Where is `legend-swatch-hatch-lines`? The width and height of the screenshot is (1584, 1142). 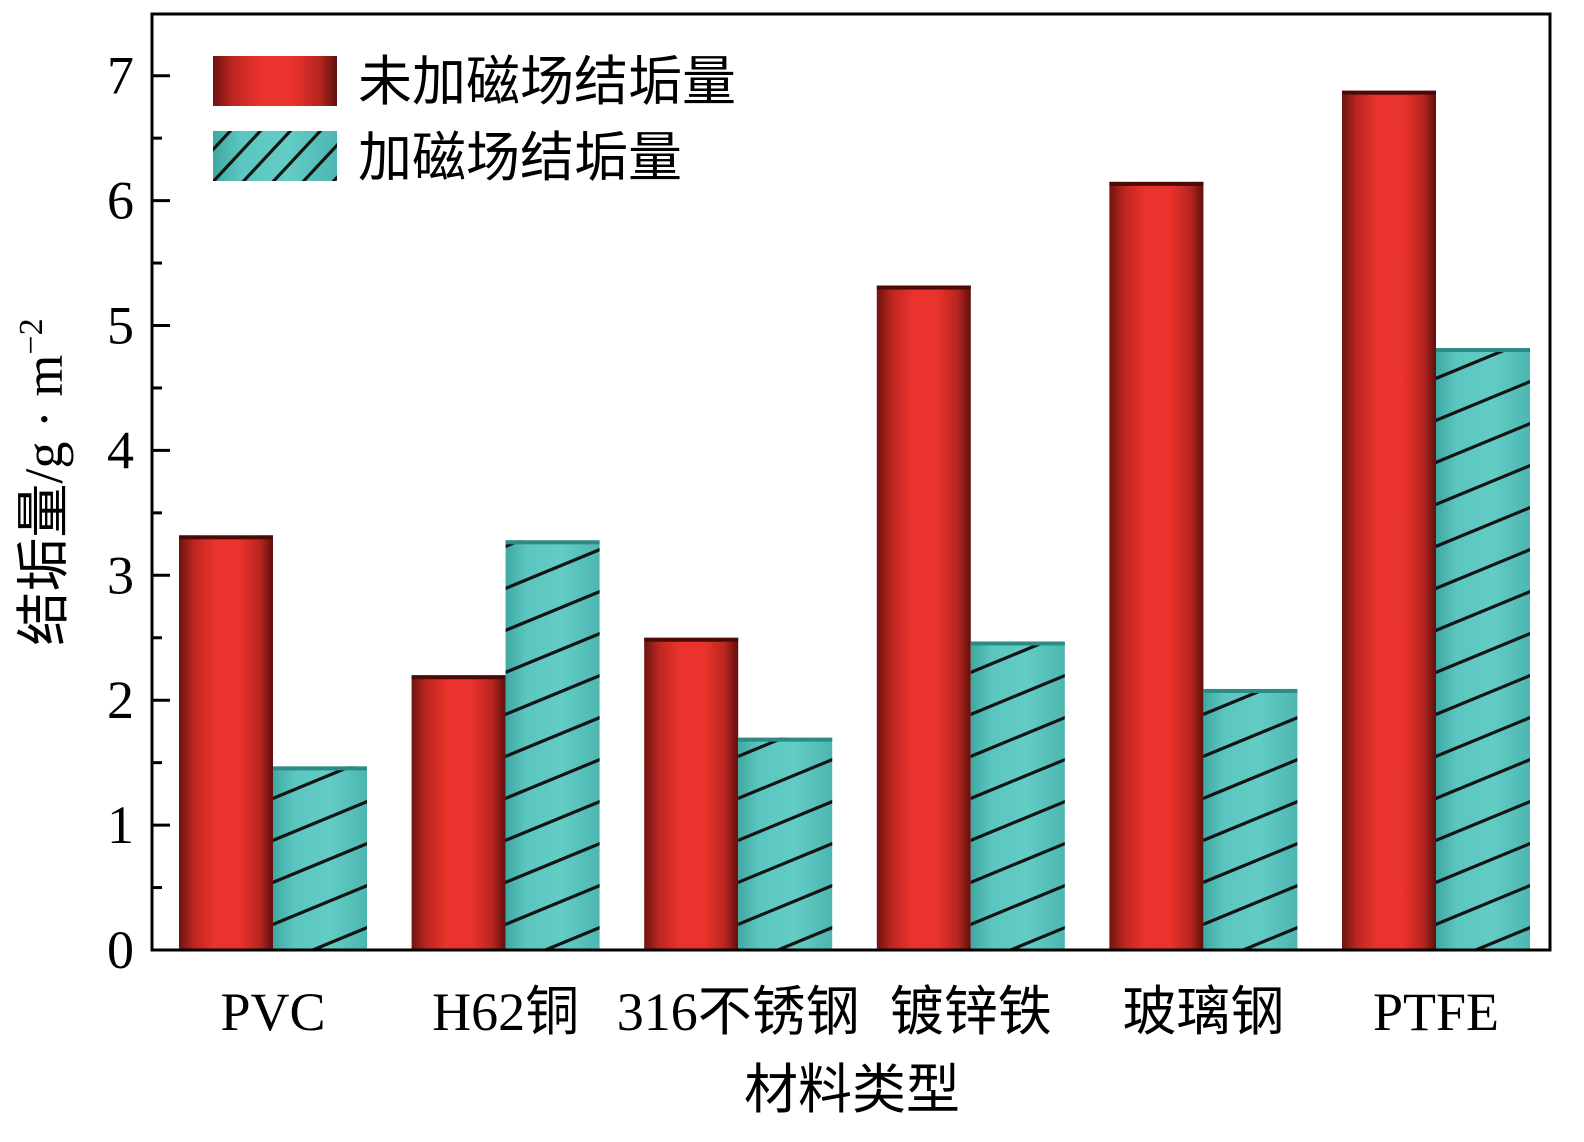
legend-swatch-hatch-lines is located at coordinates (275, 156).